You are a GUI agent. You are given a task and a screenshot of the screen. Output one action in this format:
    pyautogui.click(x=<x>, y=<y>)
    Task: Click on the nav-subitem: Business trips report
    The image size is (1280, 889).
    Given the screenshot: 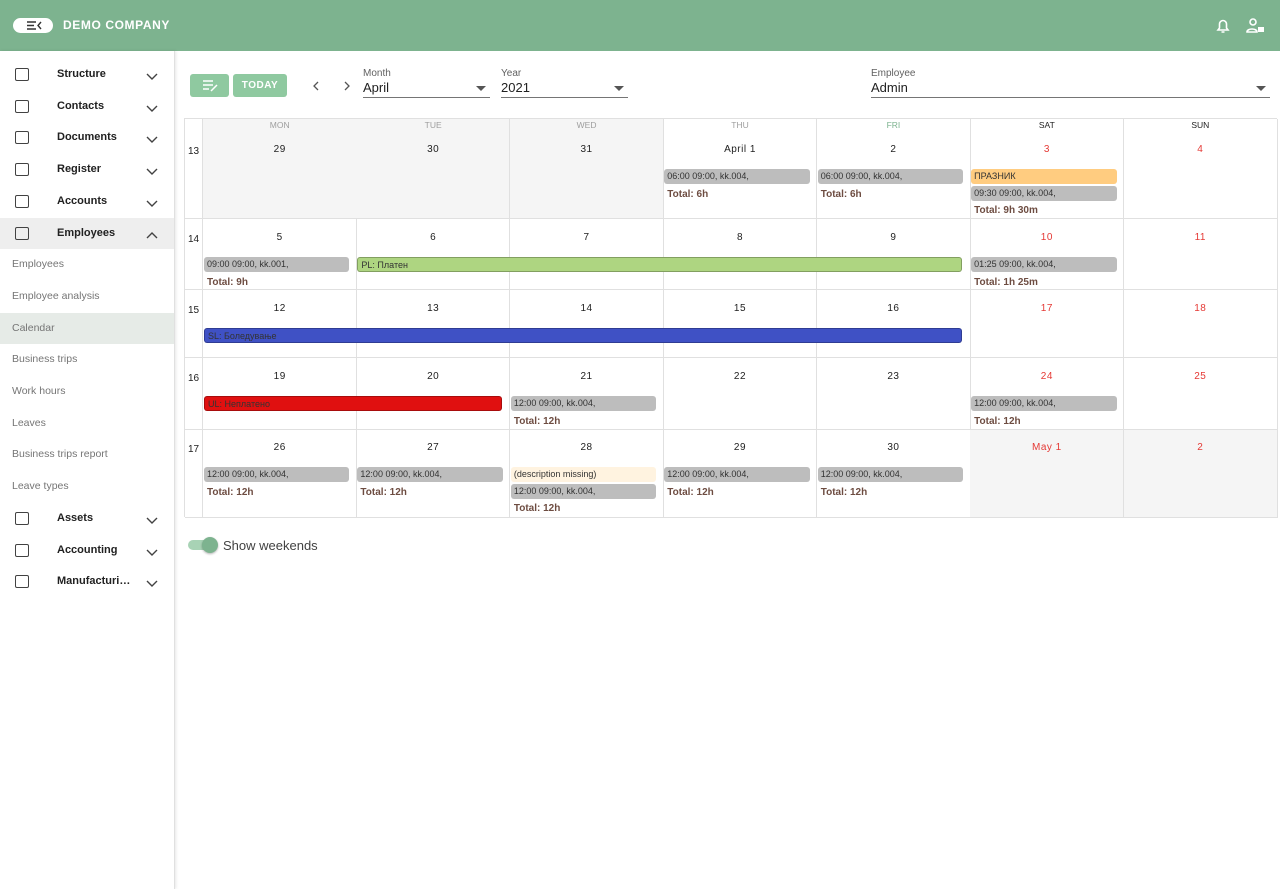 What is the action you would take?
    pyautogui.click(x=87, y=454)
    